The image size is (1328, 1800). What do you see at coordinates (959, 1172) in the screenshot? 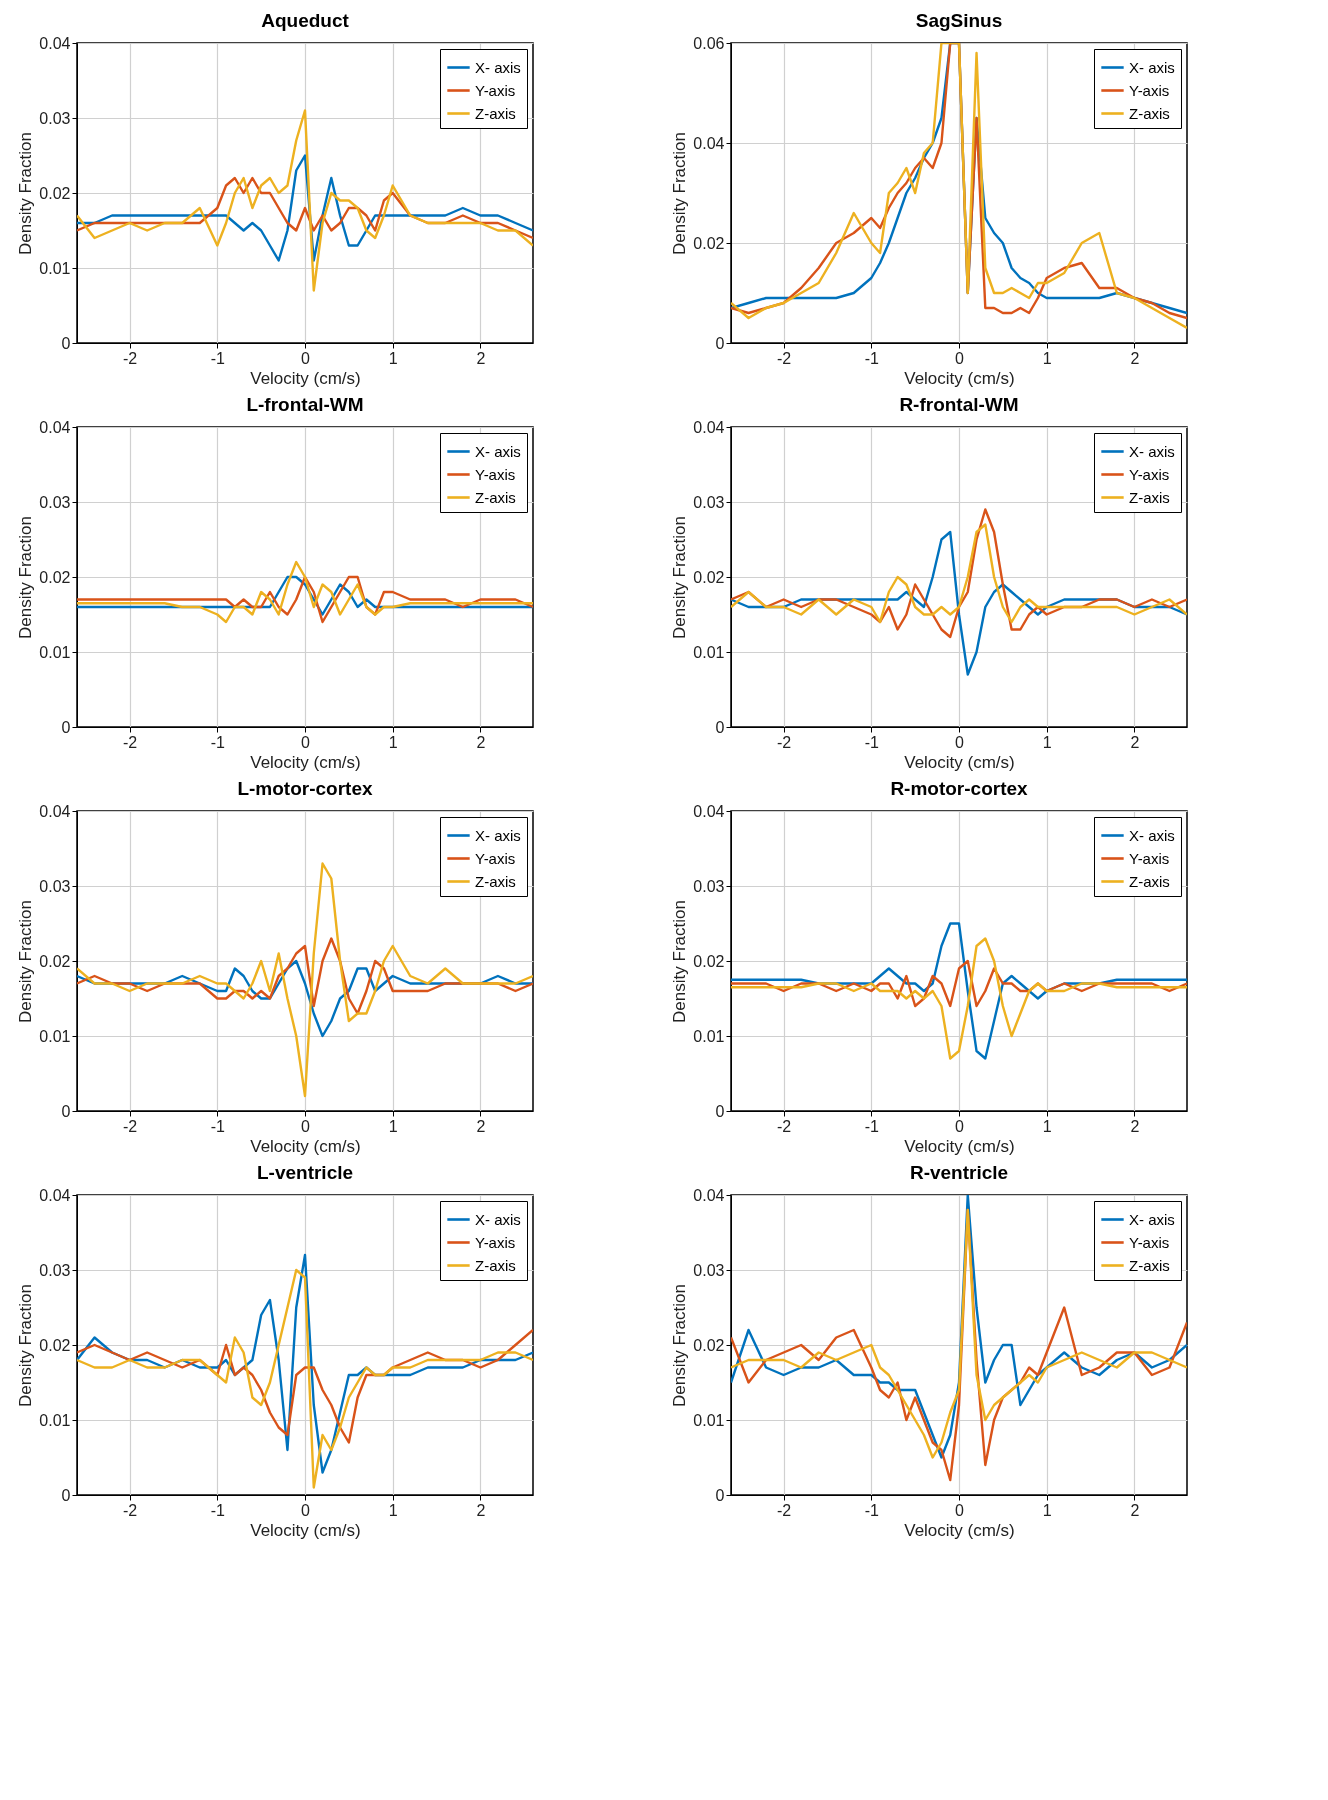
I see `chart-title: R-ventricle` at bounding box center [959, 1172].